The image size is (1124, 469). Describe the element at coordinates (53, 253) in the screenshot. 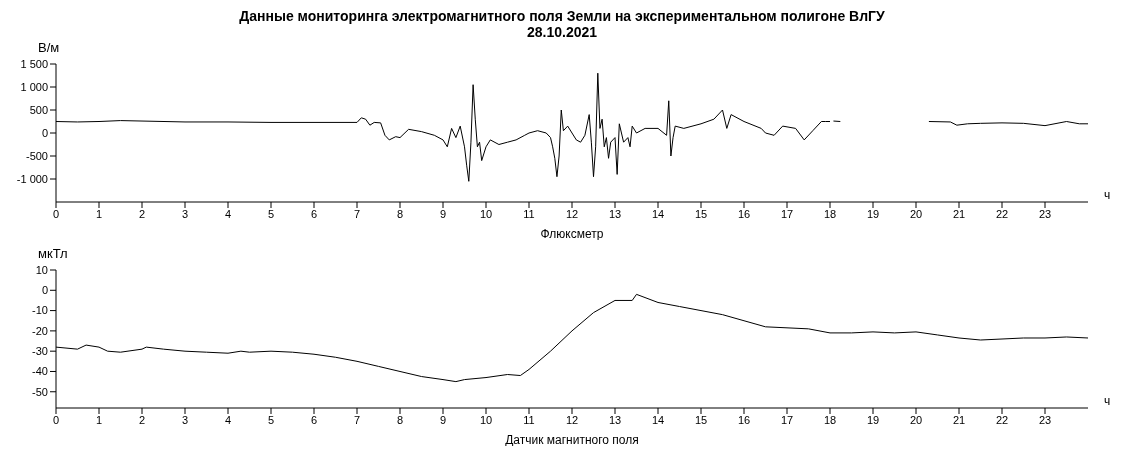

I see `y-axis-title: мкТл` at that location.